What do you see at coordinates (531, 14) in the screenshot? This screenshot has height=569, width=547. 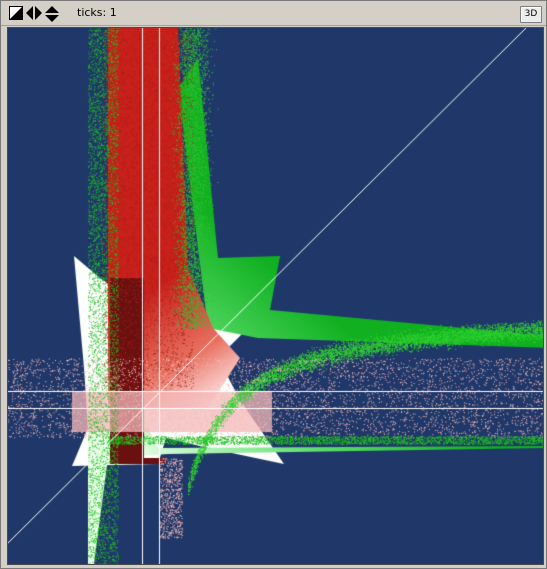 I see `view-3d-button: 3D` at bounding box center [531, 14].